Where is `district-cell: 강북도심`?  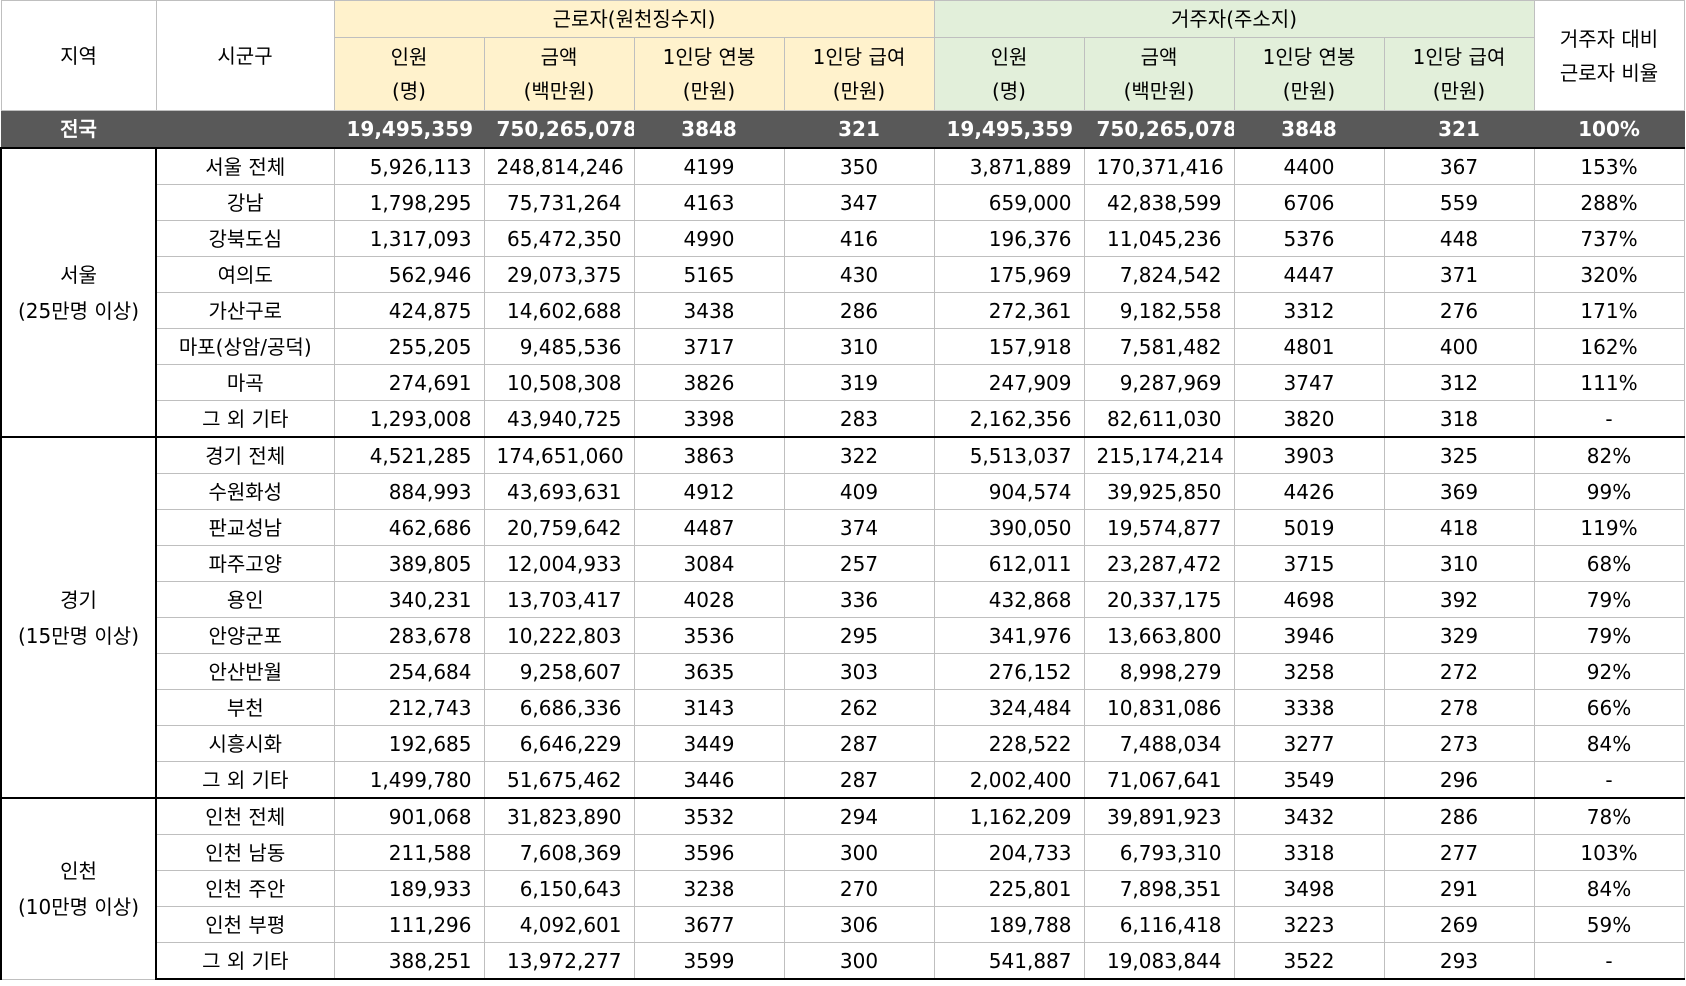 district-cell: 강북도심 is located at coordinates (245, 238).